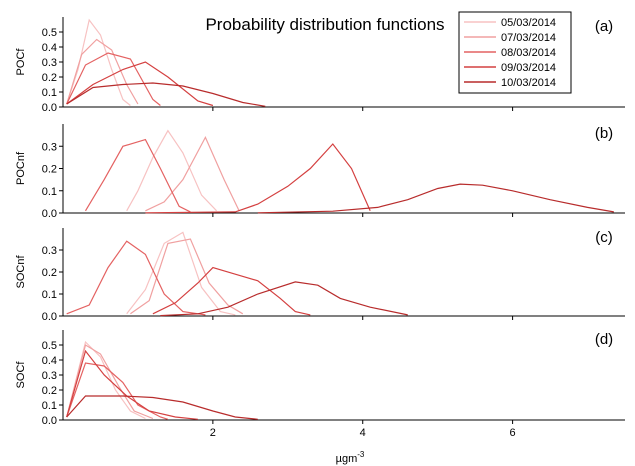 The image size is (635, 466). I want to click on y-axis-label: SOCnf, so click(21, 272).